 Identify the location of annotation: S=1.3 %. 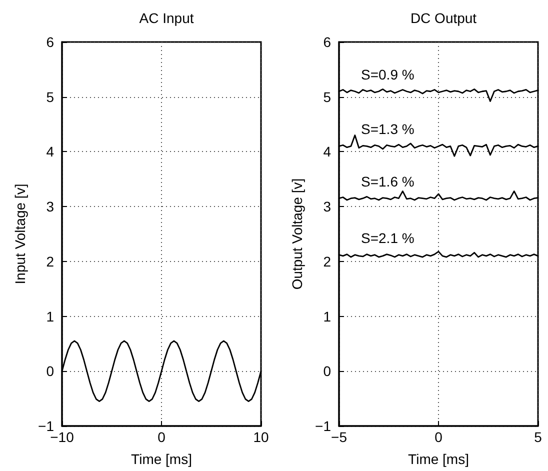
(387, 129).